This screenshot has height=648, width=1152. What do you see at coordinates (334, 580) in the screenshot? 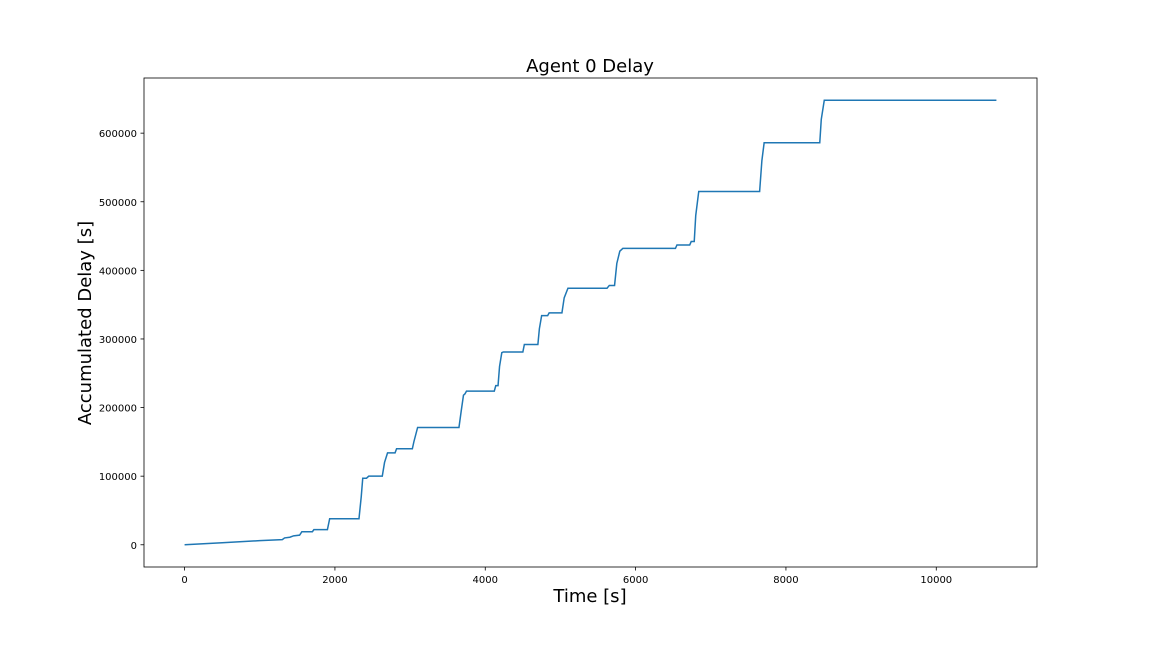
I see `x-tick-label: 2000` at bounding box center [334, 580].